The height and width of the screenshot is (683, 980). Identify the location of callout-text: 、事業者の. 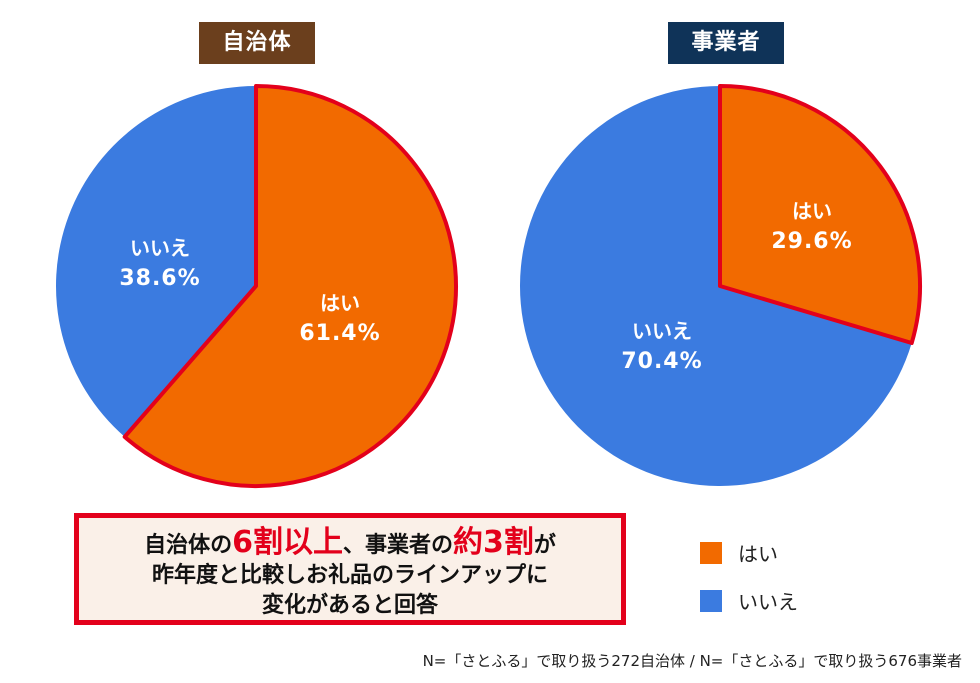
(397, 545).